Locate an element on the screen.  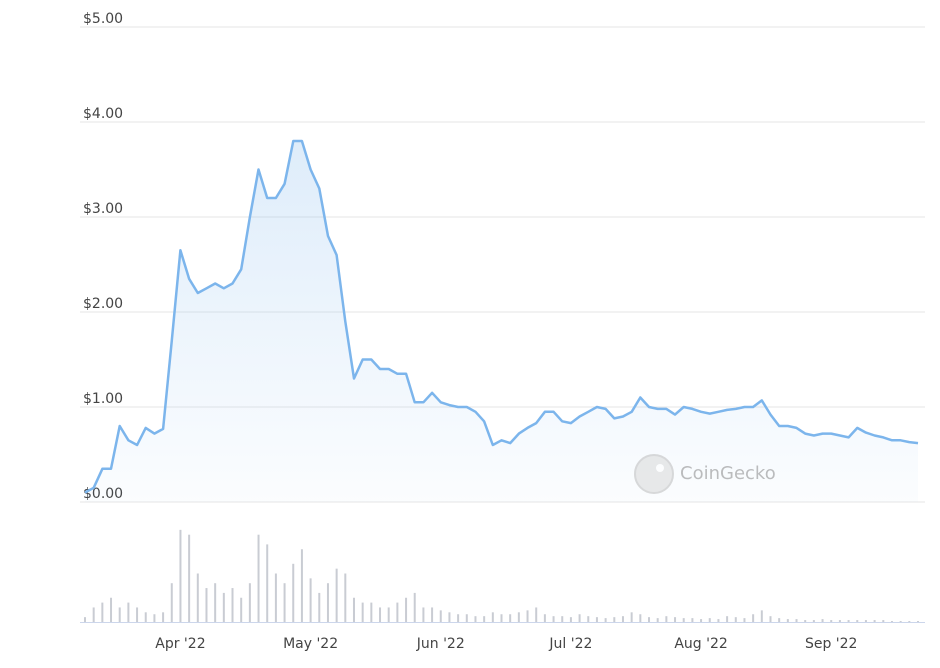
x-tick-label: Sep '22 is located at coordinates (831, 644).